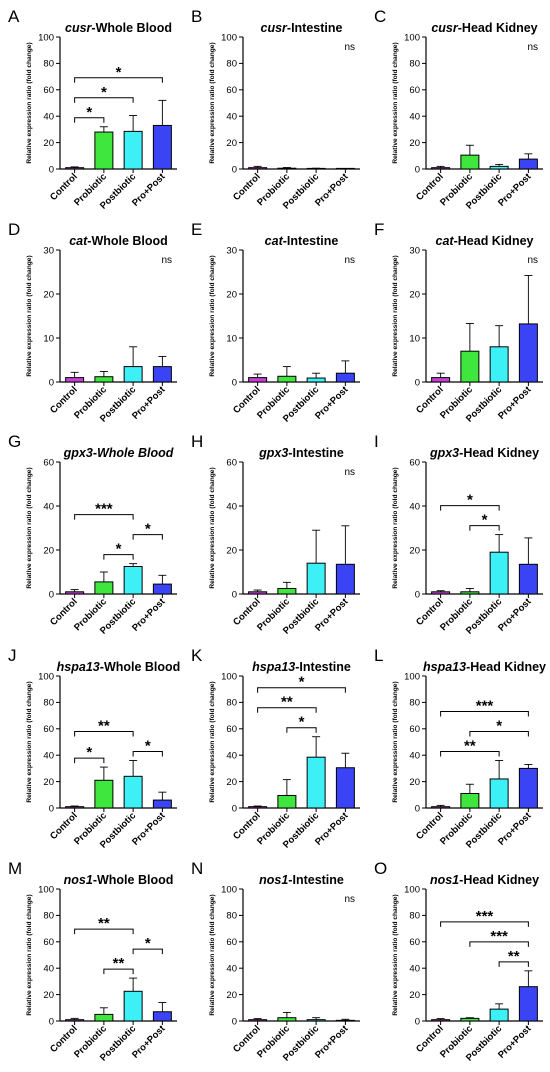 The image size is (550, 1072). I want to click on panel-letter: N, so click(197, 868).